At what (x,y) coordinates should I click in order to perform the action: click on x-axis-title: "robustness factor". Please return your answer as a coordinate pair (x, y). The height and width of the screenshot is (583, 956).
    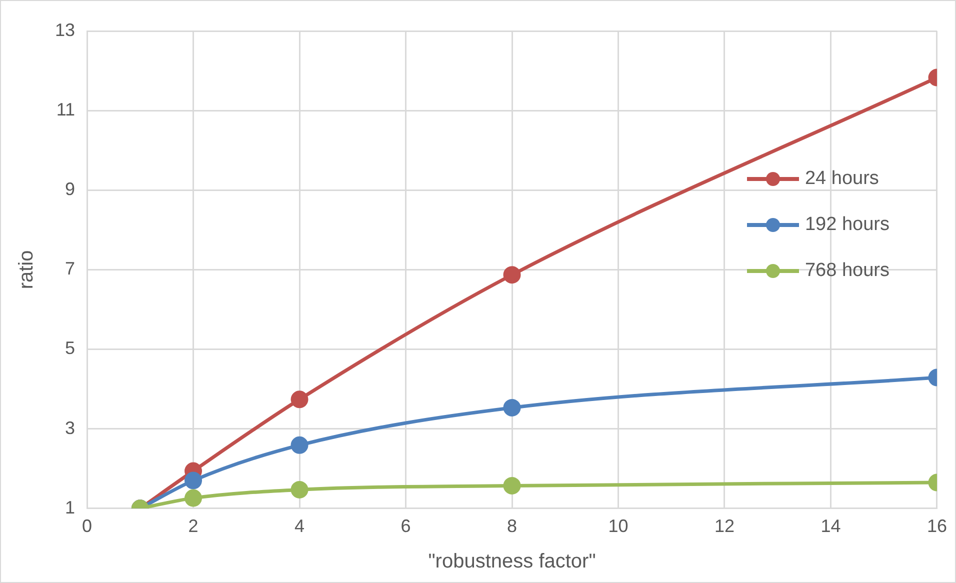
    Looking at the image, I should click on (512, 561).